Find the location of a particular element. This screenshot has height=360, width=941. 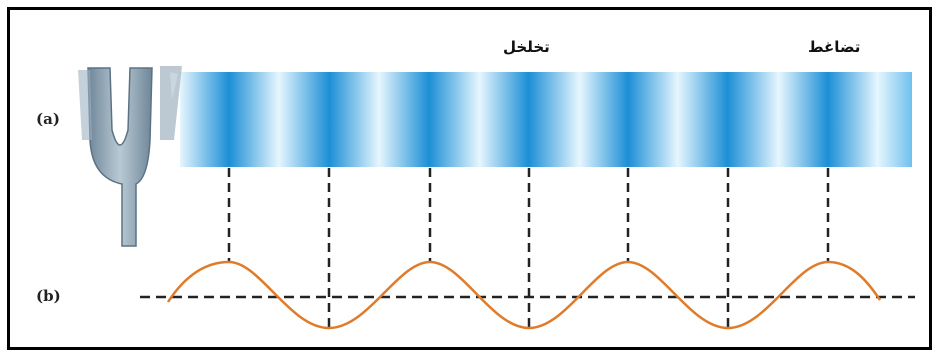

part-a-label: (a) is located at coordinates (48, 119).